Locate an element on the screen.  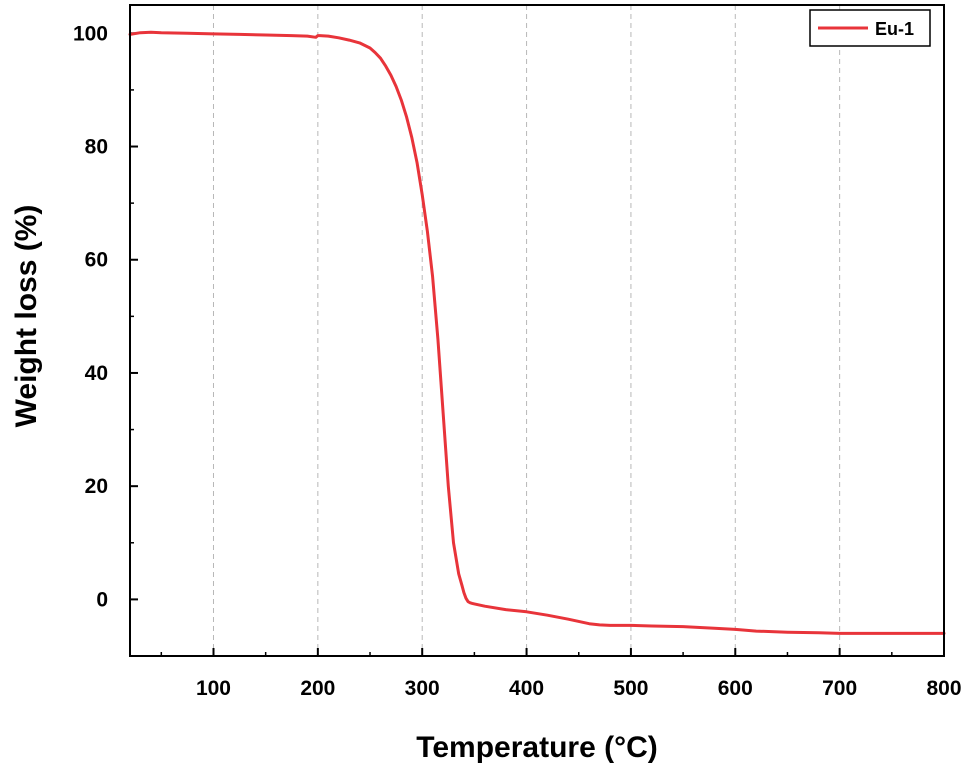
legend-label-eu-1: Eu-1 is located at coordinates (894, 29).